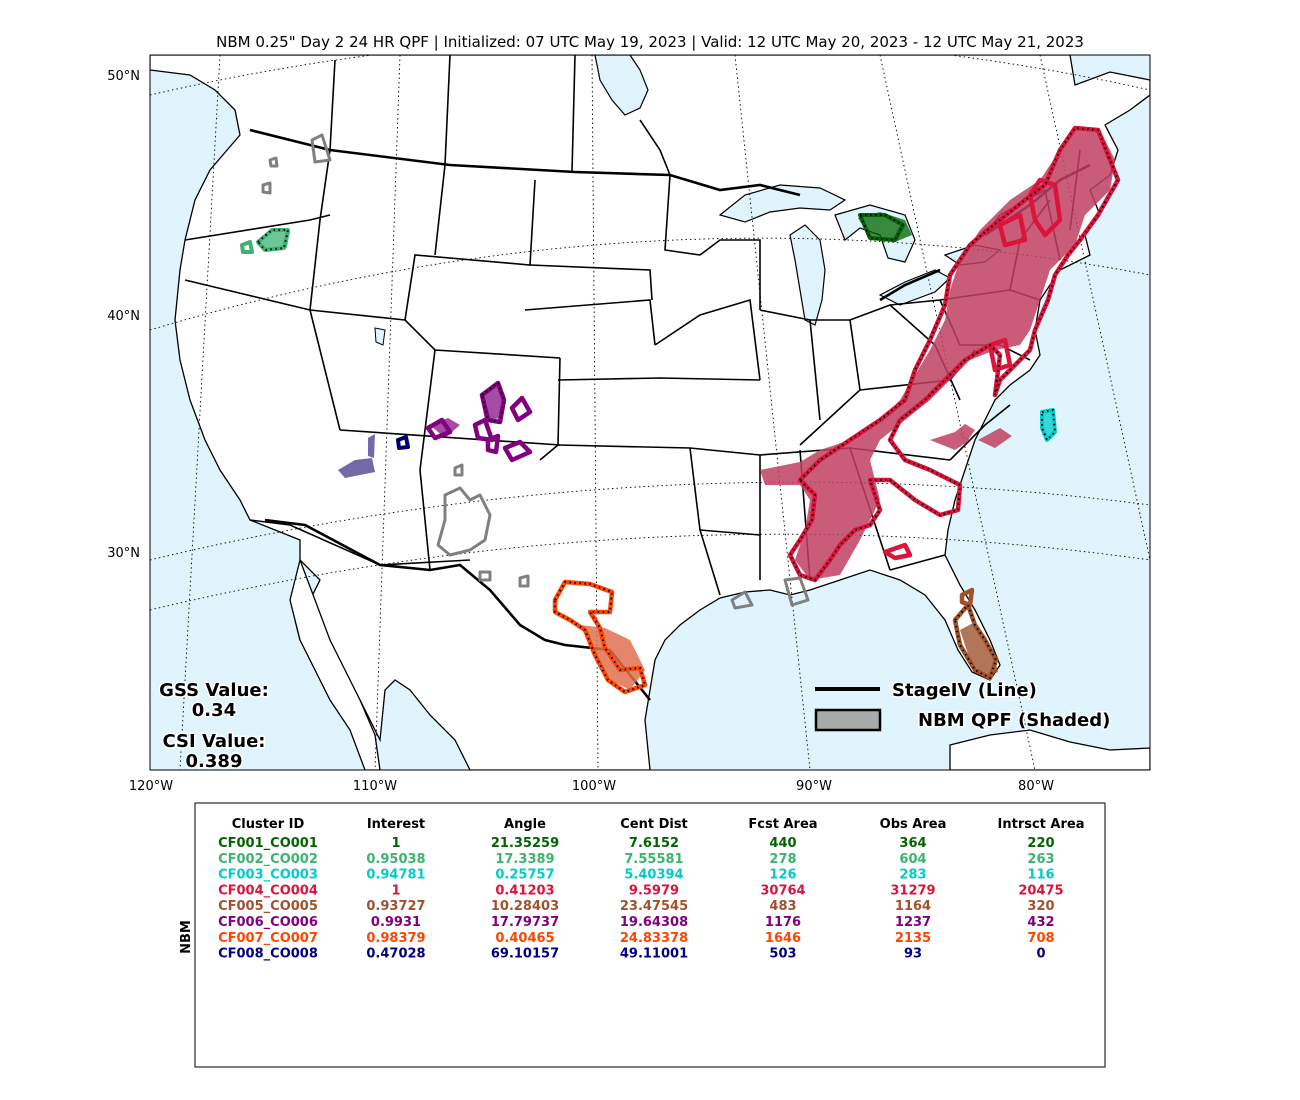 The width and height of the screenshot is (1300, 1100). I want to click on table-row: CF004_CO004 1 0.41203 9.5979 30764 31279 20475, so click(641, 890).